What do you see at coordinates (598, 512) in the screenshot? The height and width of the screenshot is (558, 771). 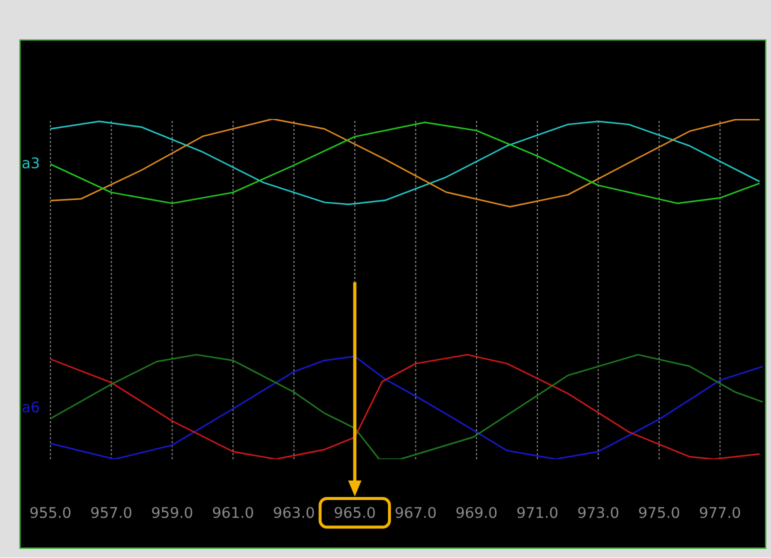 I see `x-tick-label: 973.0` at bounding box center [598, 512].